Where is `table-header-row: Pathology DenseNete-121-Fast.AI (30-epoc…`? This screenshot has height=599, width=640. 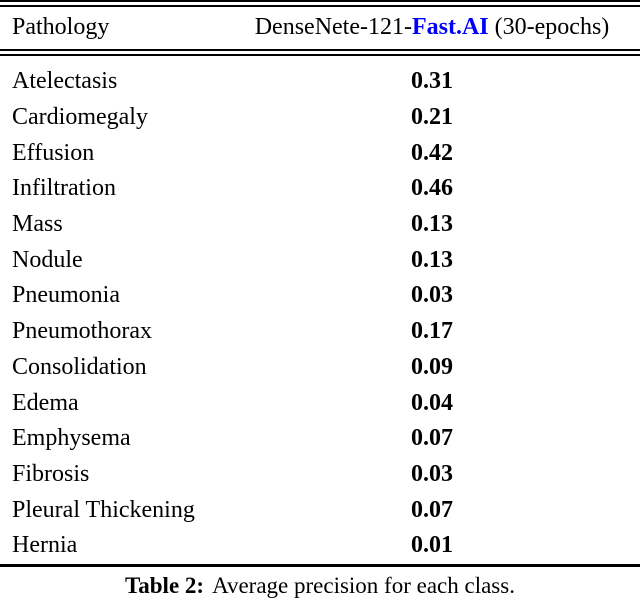
table-header-row: Pathology DenseNete-121-Fast.AI (30-epoc… is located at coordinates (320, 28).